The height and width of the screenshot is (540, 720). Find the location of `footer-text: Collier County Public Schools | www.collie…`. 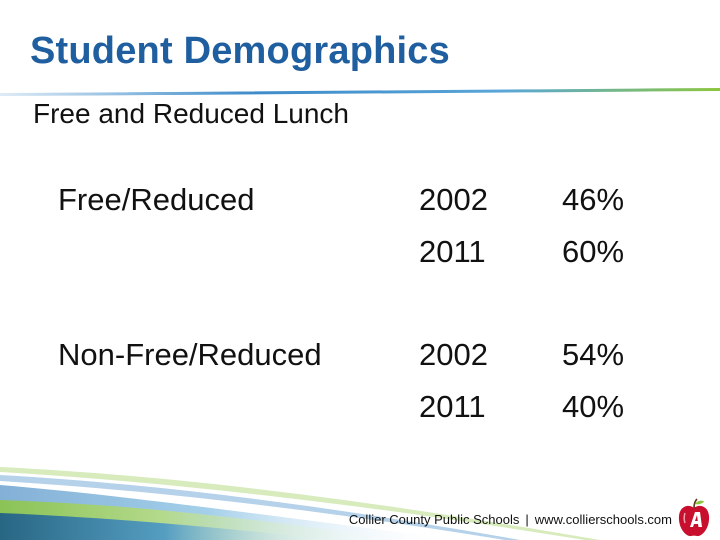

footer-text: Collier County Public Schools | www.collie… is located at coordinates (510, 519).